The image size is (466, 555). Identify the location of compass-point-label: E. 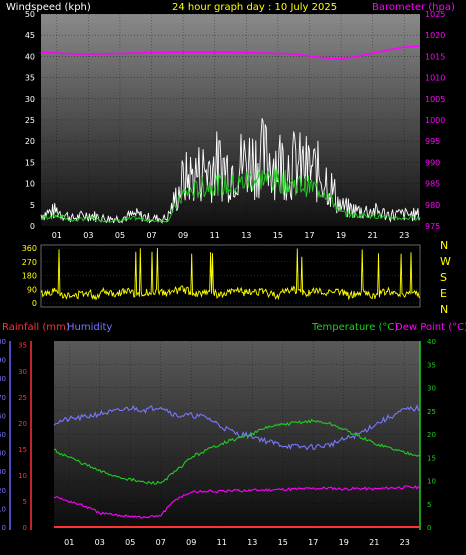
(443, 293).